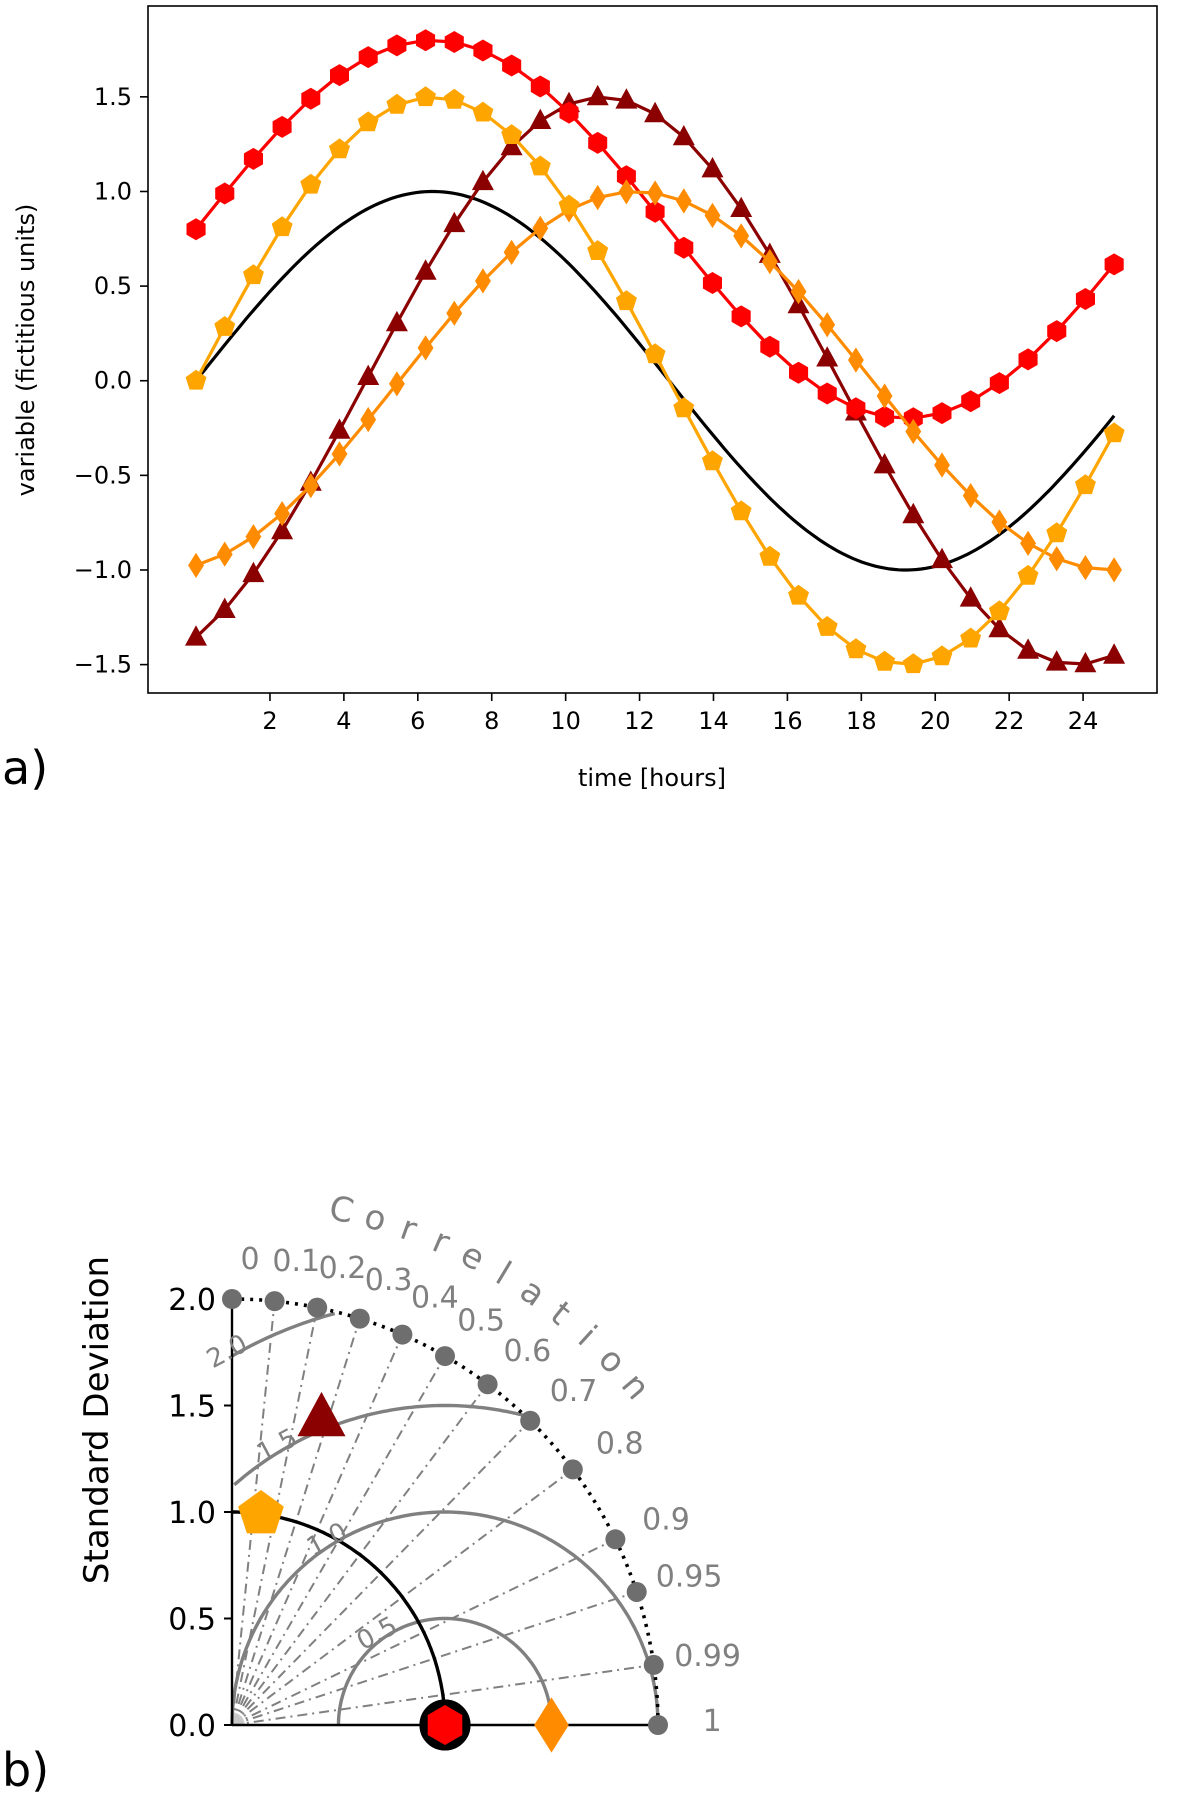 This screenshot has width=1200, height=1808. I want to click on x-tick-label-6: 14, so click(713, 721).